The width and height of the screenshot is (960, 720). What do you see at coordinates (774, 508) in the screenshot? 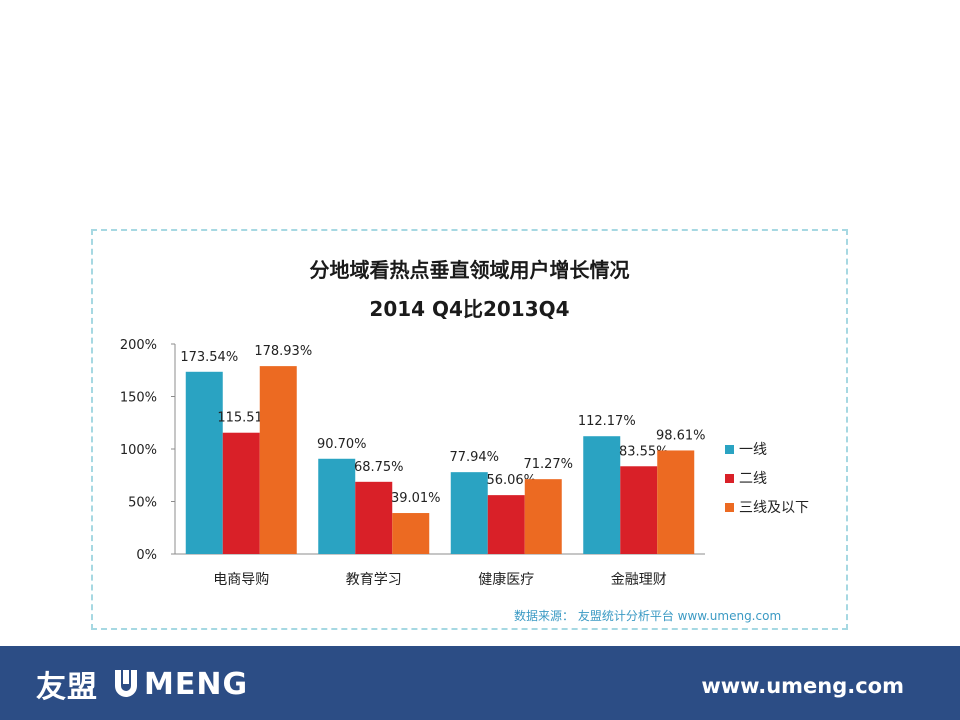
I see `legend-label: 三线及以下` at bounding box center [774, 508].